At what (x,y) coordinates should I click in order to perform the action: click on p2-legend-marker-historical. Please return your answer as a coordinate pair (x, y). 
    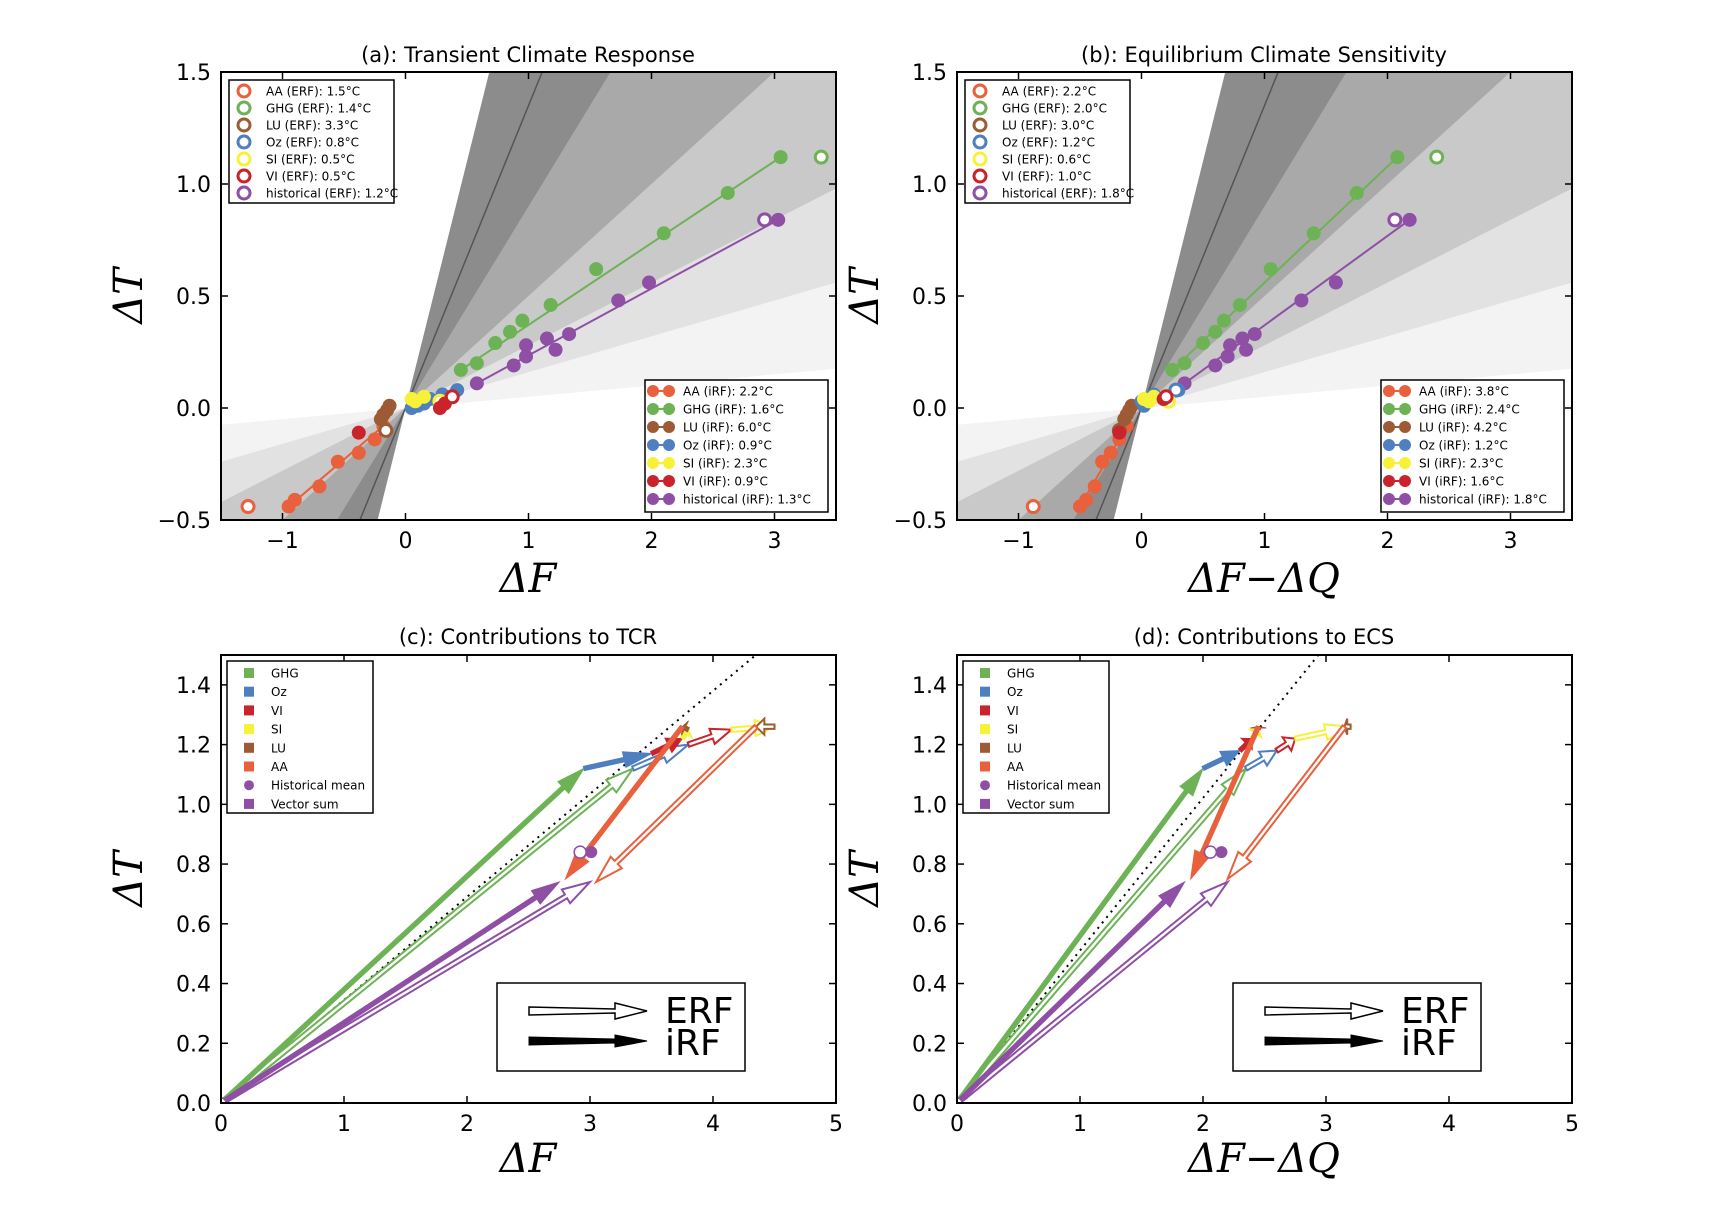
    Looking at the image, I should click on (249, 803).